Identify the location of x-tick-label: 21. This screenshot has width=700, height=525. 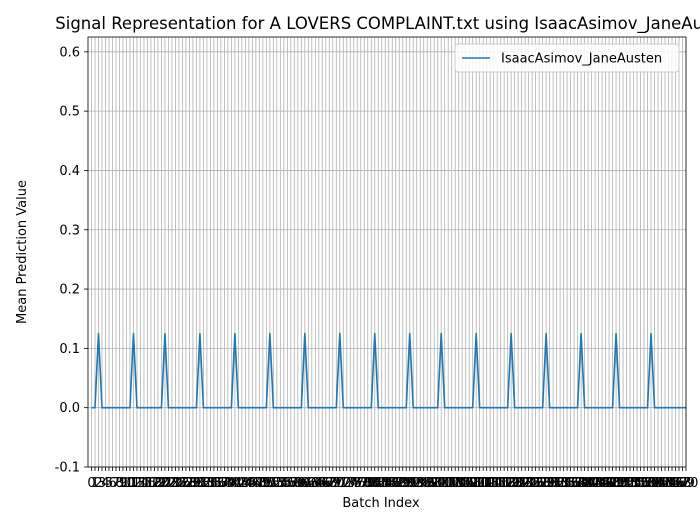
(165, 483).